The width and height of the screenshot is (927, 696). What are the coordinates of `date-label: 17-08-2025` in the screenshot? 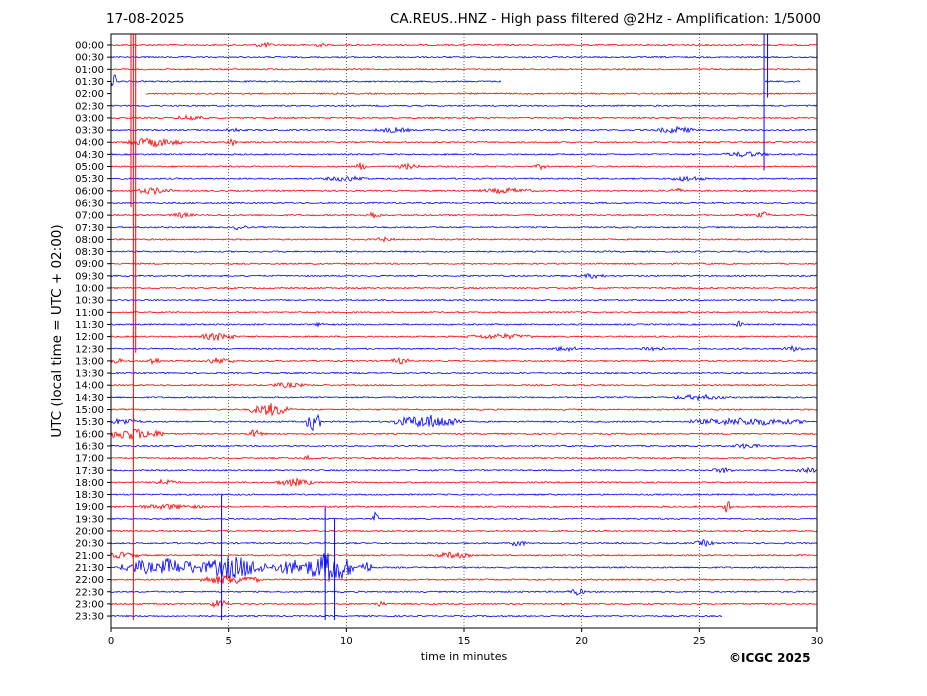 It's located at (145, 19).